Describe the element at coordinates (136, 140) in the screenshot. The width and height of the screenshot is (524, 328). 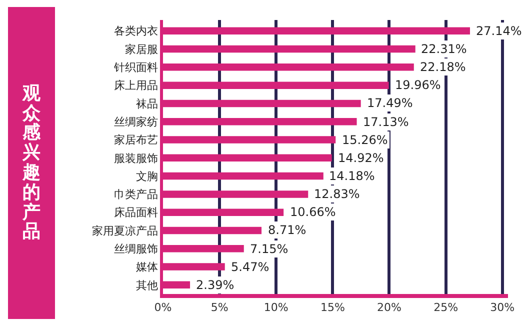
I see `y-tick-label: 家居布艺` at that location.